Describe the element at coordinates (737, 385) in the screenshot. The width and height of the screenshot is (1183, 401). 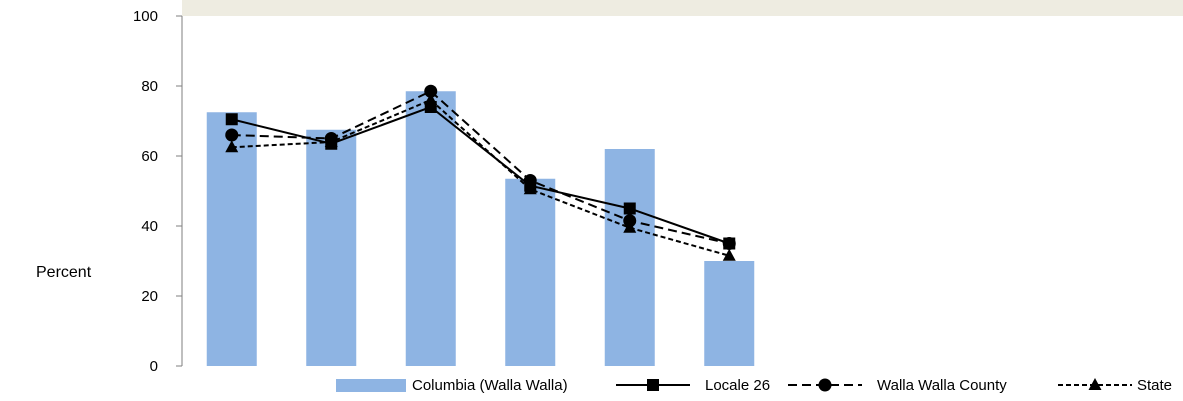
I see `legend-label-1: Locale 26` at that location.